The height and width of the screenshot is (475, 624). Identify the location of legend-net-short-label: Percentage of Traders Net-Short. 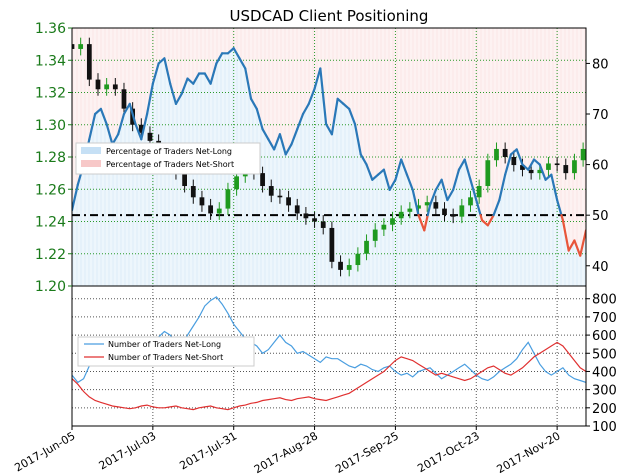
(170, 164).